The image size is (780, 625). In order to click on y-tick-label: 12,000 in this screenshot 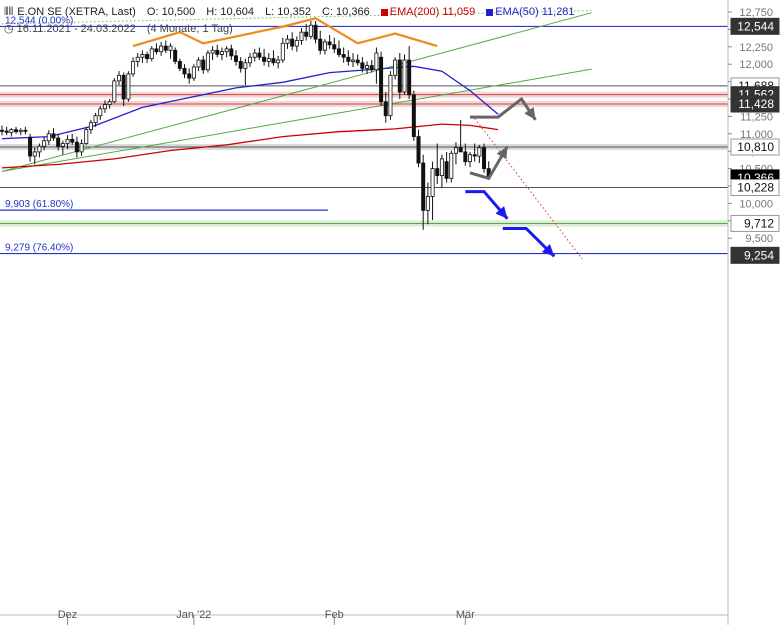, I will do `click(756, 65)`.